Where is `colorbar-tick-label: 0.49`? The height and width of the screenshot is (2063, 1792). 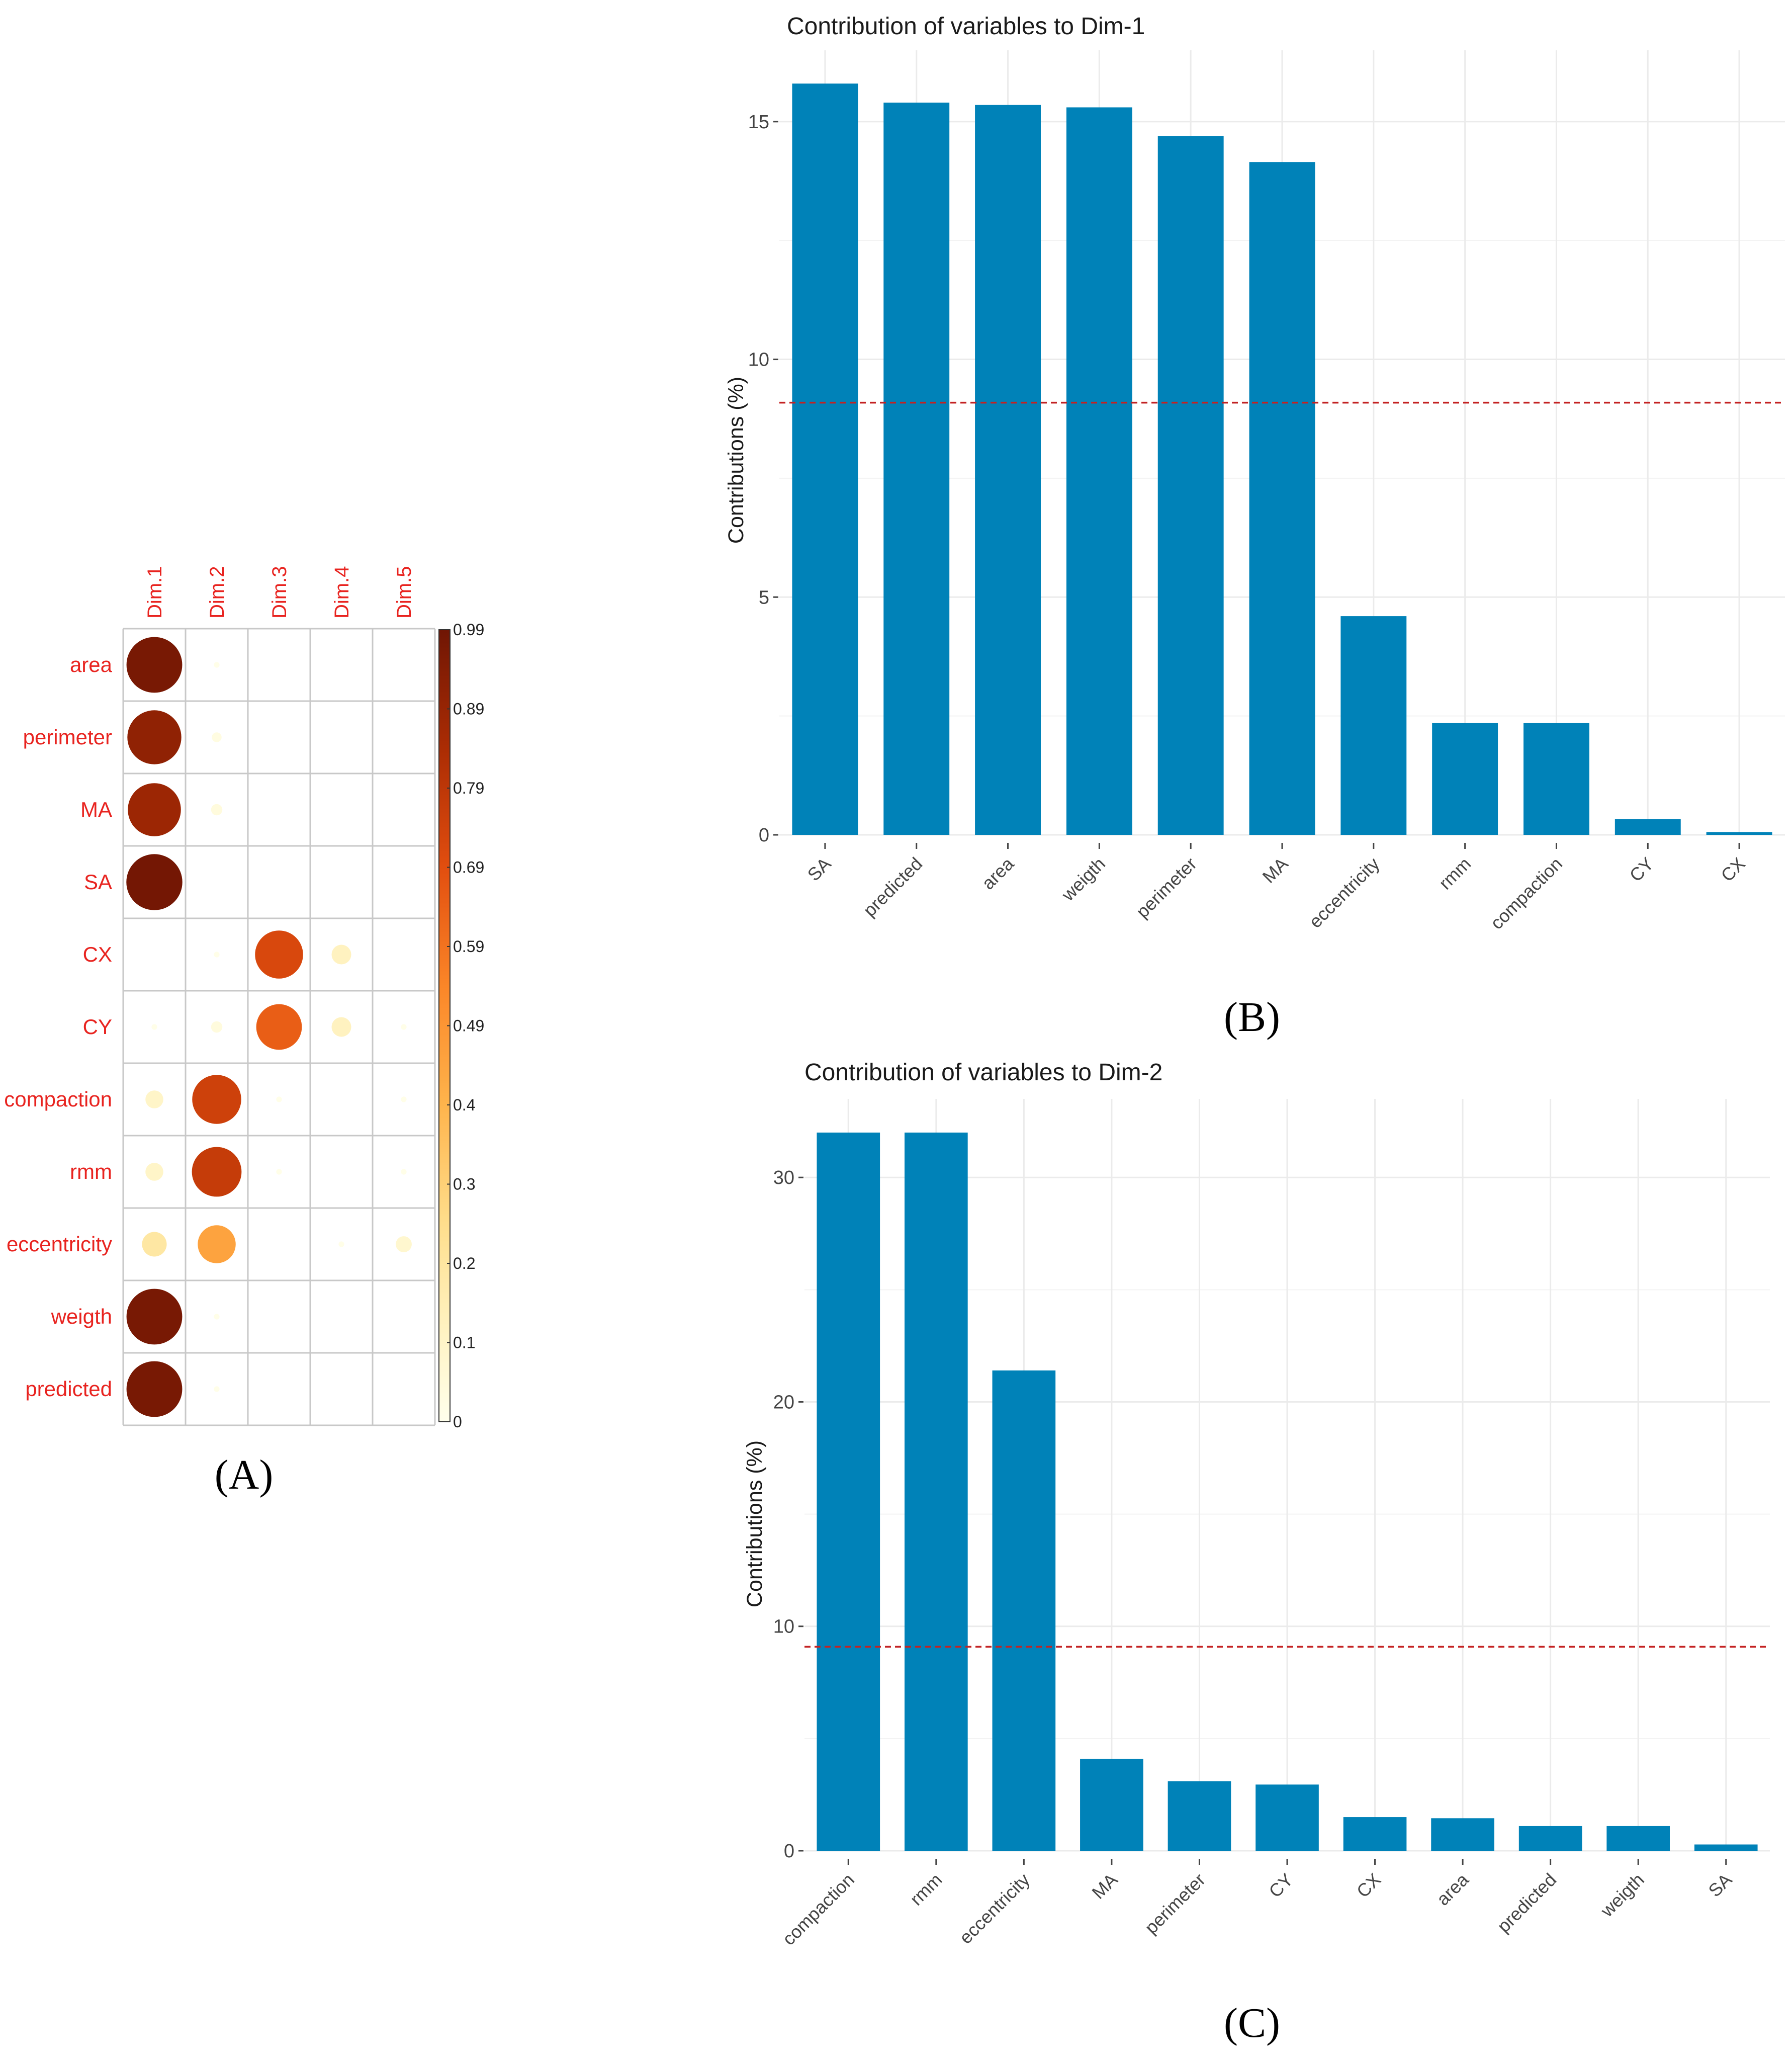 colorbar-tick-label: 0.49 is located at coordinates (469, 1026).